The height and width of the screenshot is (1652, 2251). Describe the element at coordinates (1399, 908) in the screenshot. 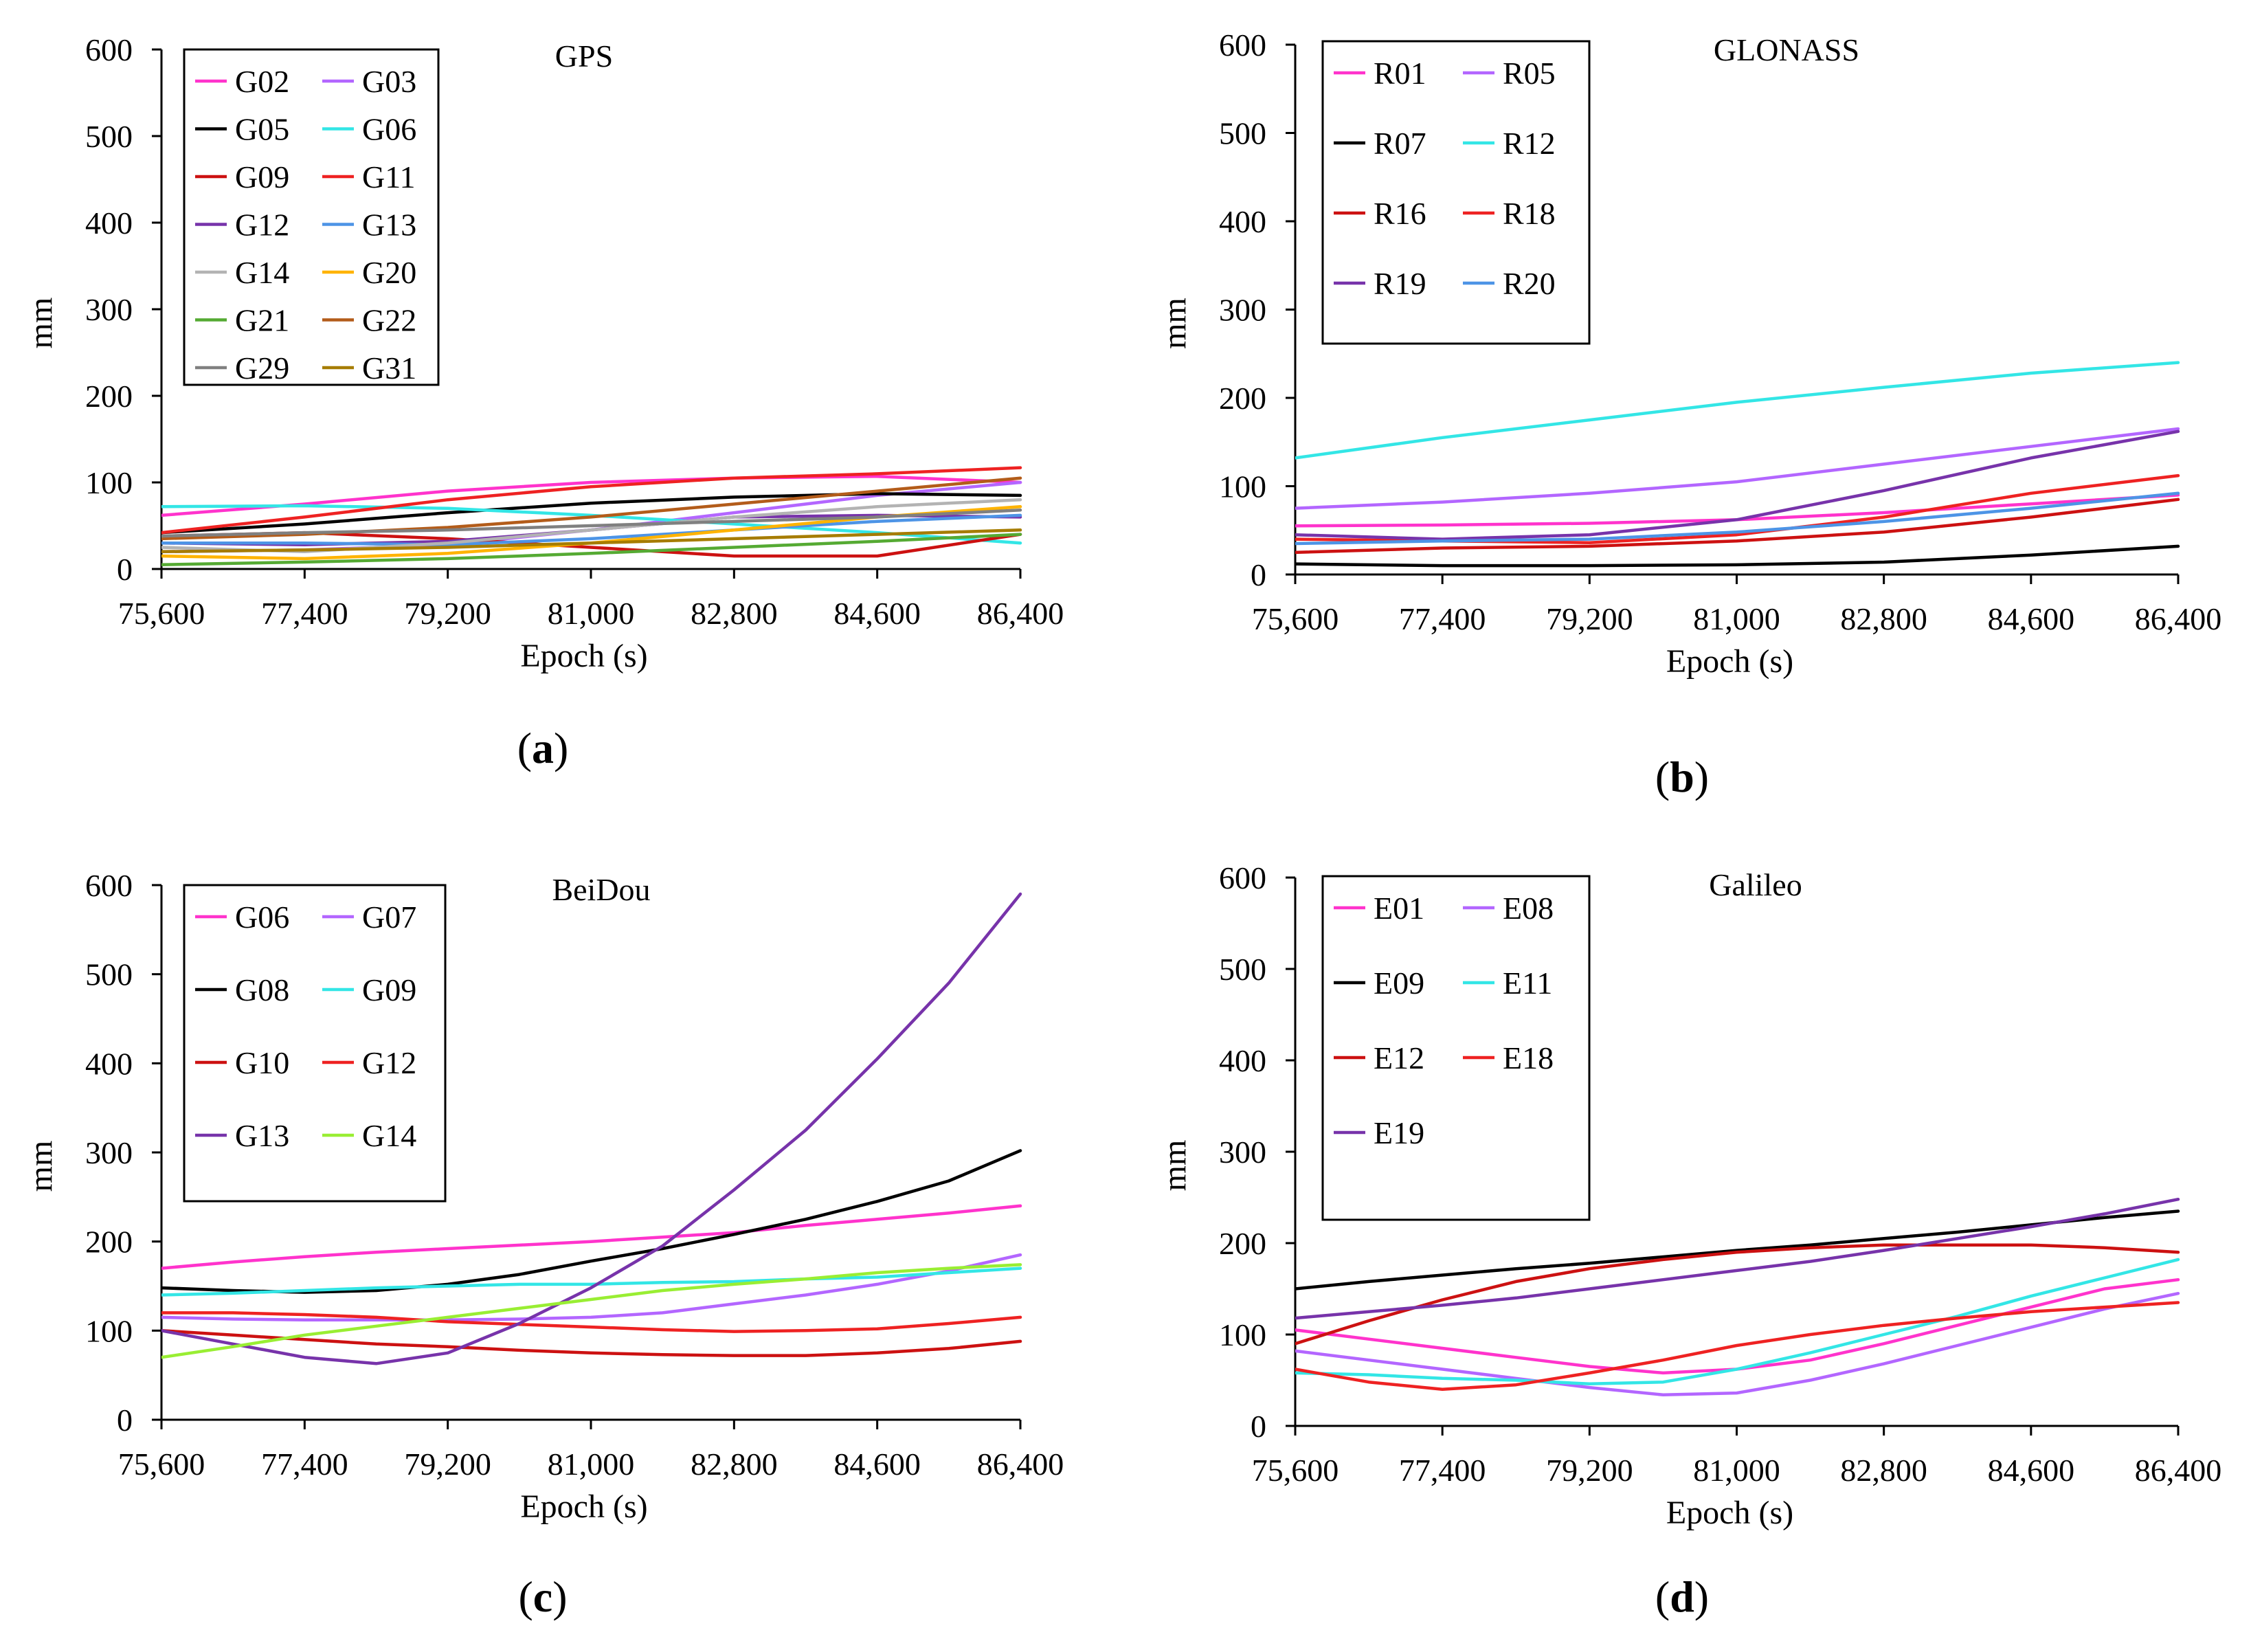

I see `legend-entry: E01` at that location.